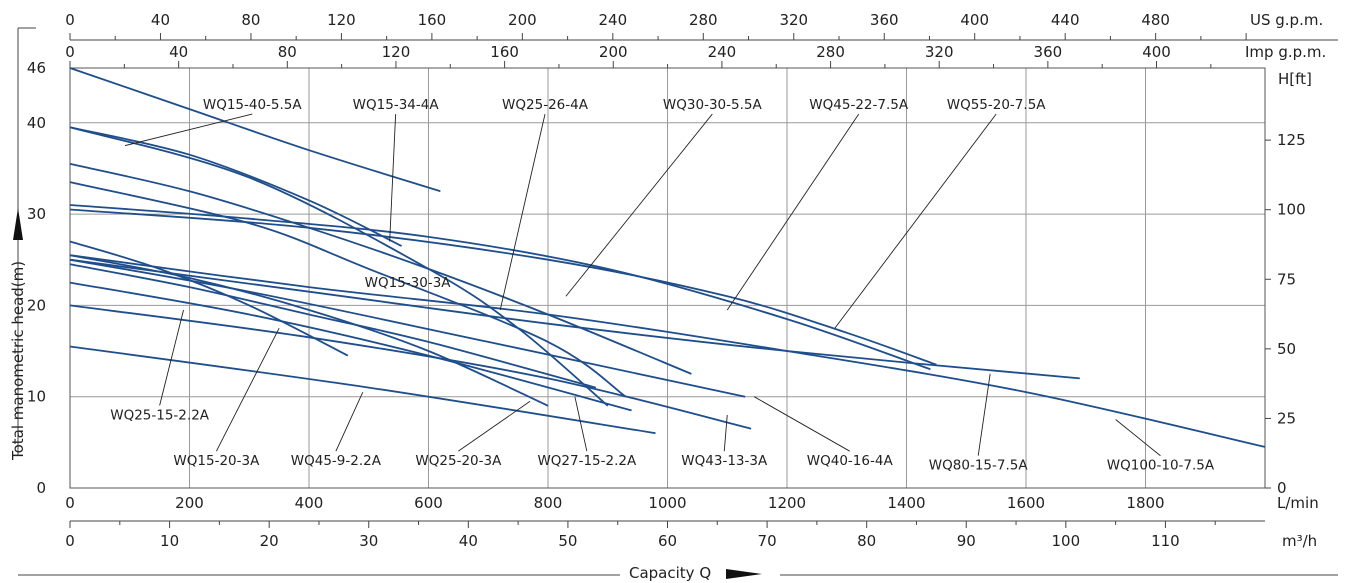 Image resolution: width=1349 pixels, height=583 pixels. Describe the element at coordinates (160, 416) in the screenshot. I see `pump-label: WQ25-15-2.2A` at that location.